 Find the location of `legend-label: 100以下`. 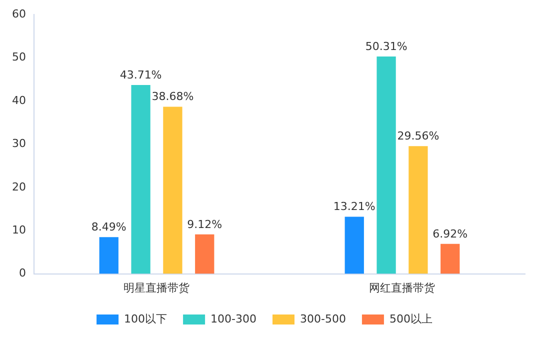

legend-label: 100以下 is located at coordinates (146, 319).